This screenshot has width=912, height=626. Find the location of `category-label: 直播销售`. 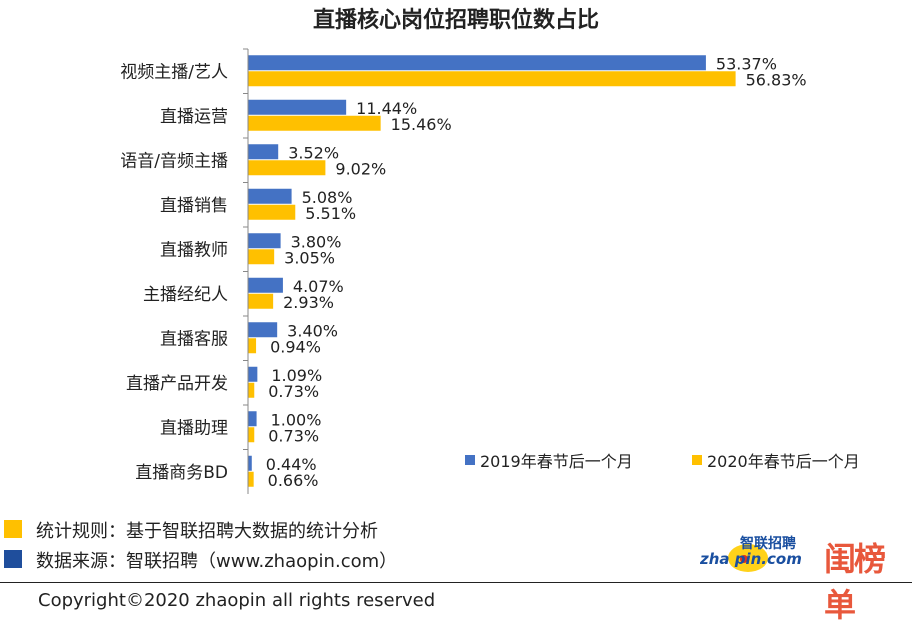

category-label: 直播销售 is located at coordinates (194, 206).